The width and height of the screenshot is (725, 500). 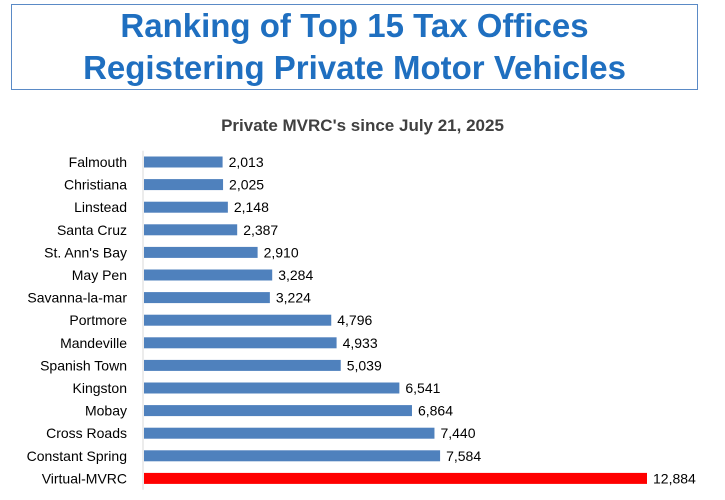 What do you see at coordinates (98, 320) in the screenshot?
I see `category-label: Portmore` at bounding box center [98, 320].